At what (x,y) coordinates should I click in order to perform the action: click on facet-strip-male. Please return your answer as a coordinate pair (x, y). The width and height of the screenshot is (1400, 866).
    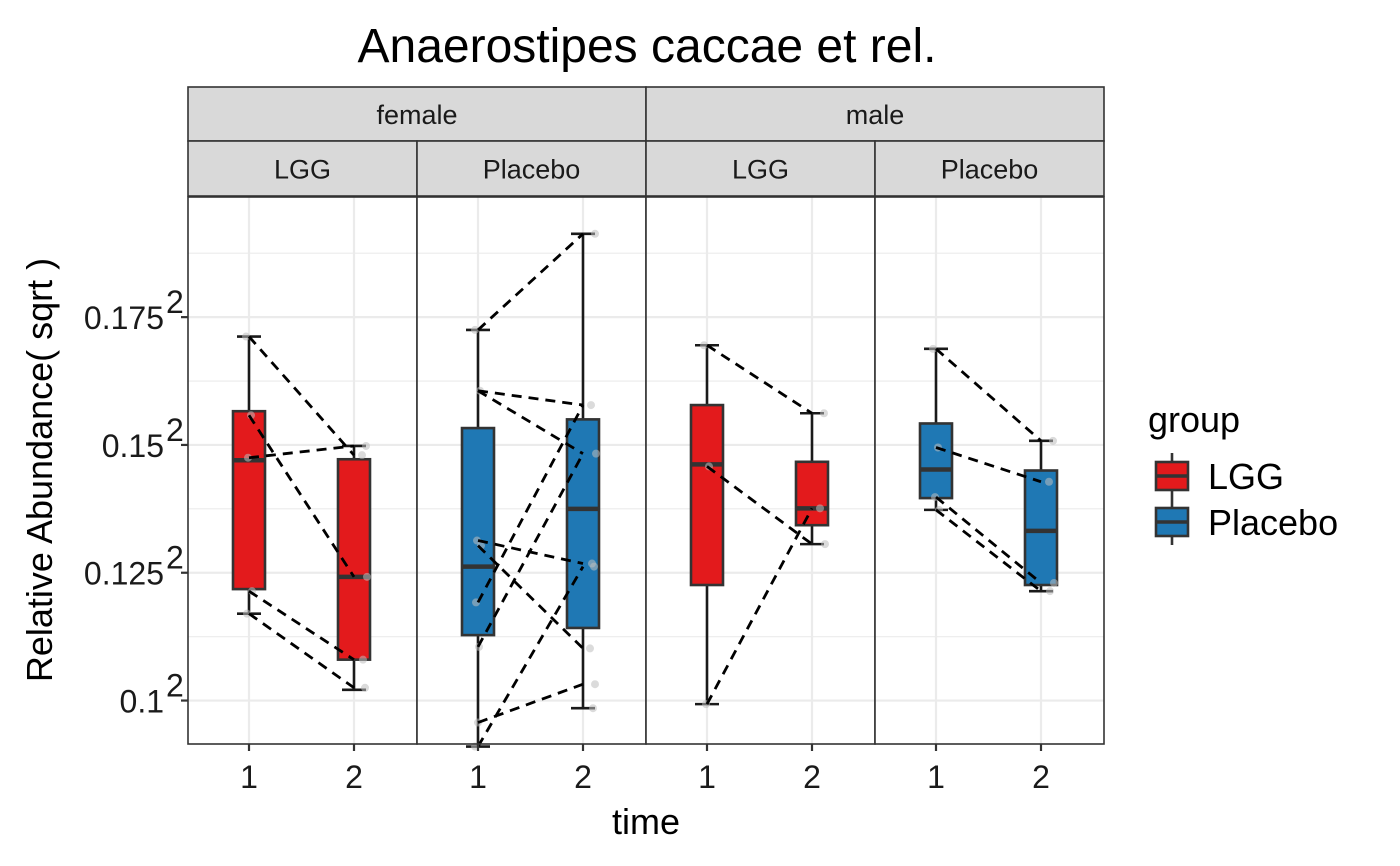
    Looking at the image, I should click on (875, 114).